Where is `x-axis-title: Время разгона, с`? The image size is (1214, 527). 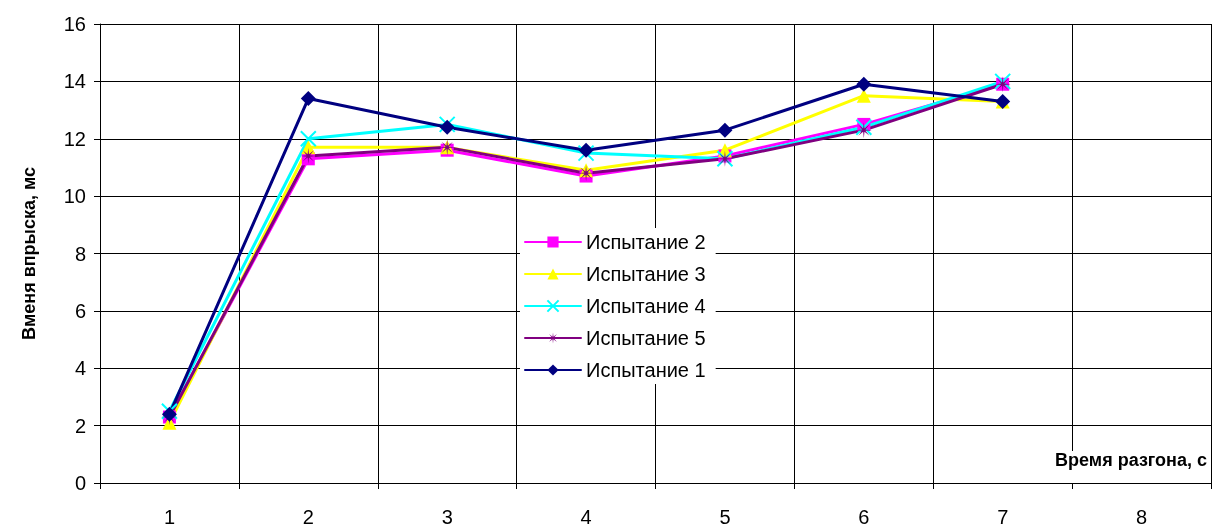
x-axis-title: Время разгона, с is located at coordinates (1131, 460).